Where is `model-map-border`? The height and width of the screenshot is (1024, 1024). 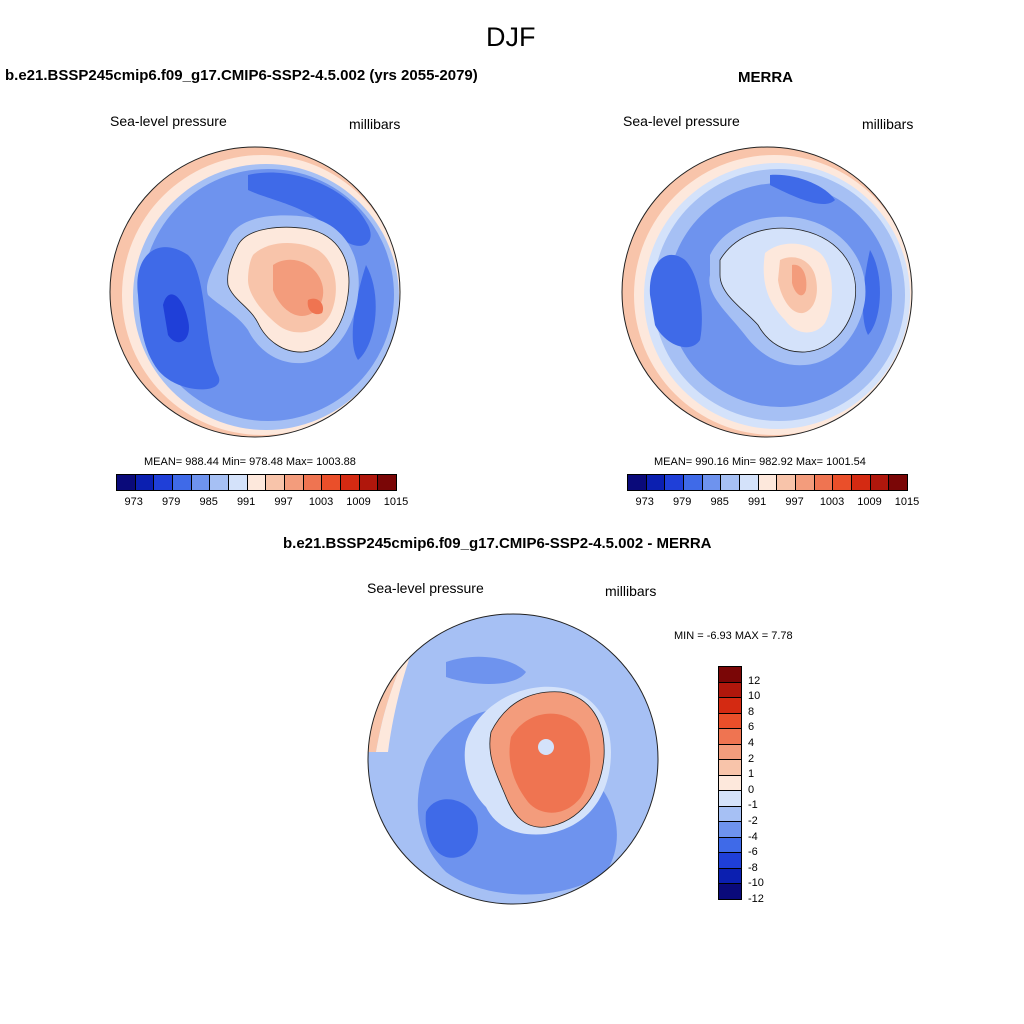 model-map-border is located at coordinates (255, 292).